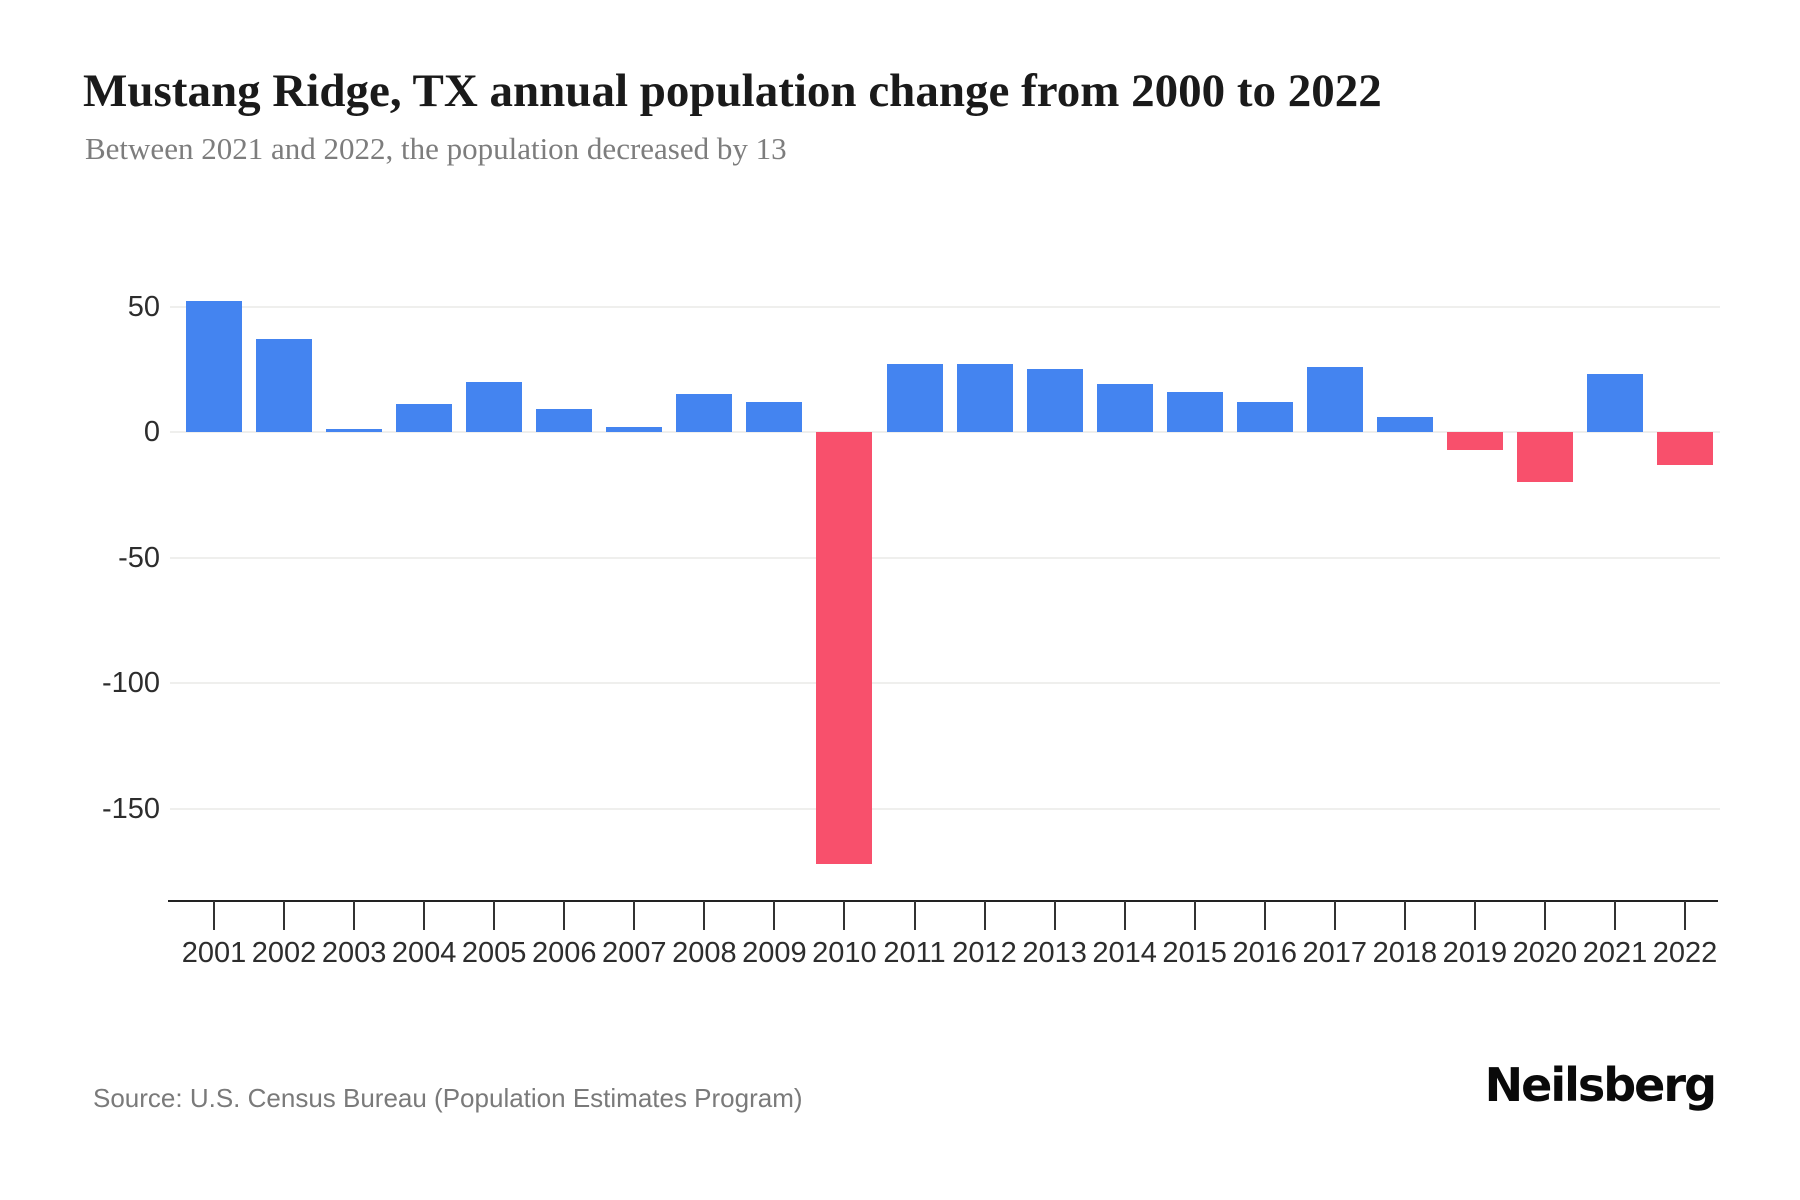 The height and width of the screenshot is (1200, 1800). What do you see at coordinates (704, 413) in the screenshot?
I see `bar-2008` at bounding box center [704, 413].